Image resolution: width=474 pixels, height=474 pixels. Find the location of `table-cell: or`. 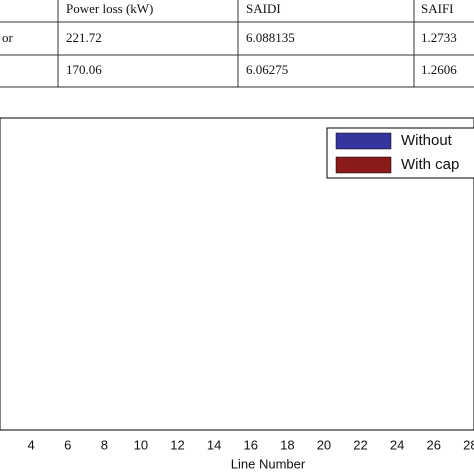

table-cell: or is located at coordinates (8, 37).